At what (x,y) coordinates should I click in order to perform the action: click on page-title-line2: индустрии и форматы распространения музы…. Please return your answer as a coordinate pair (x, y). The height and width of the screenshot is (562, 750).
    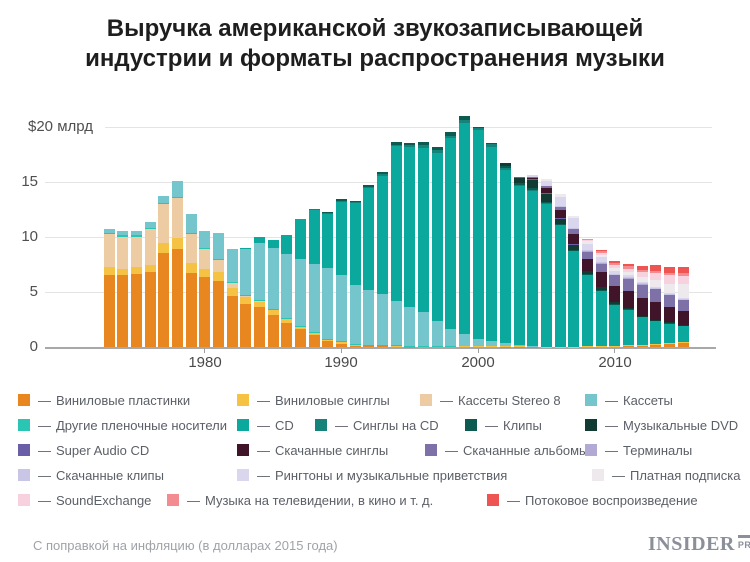
    Looking at the image, I should click on (375, 58).